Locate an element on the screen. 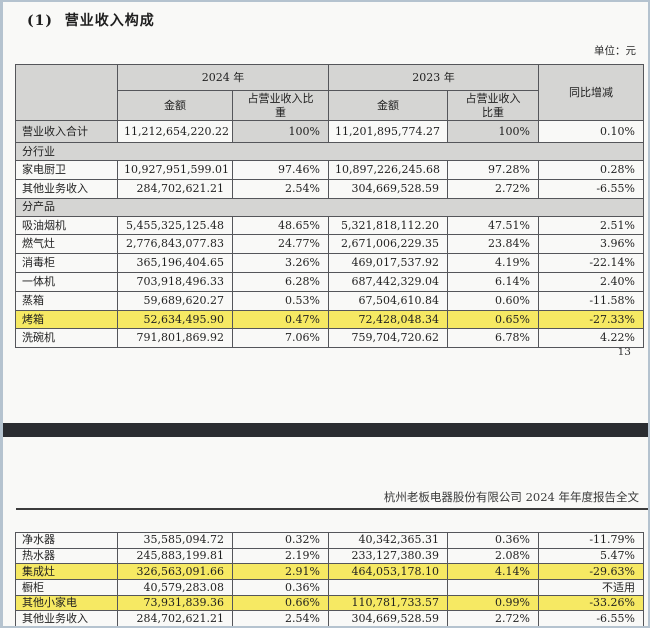 The width and height of the screenshot is (650, 628). page-break-separator is located at coordinates (325, 430).